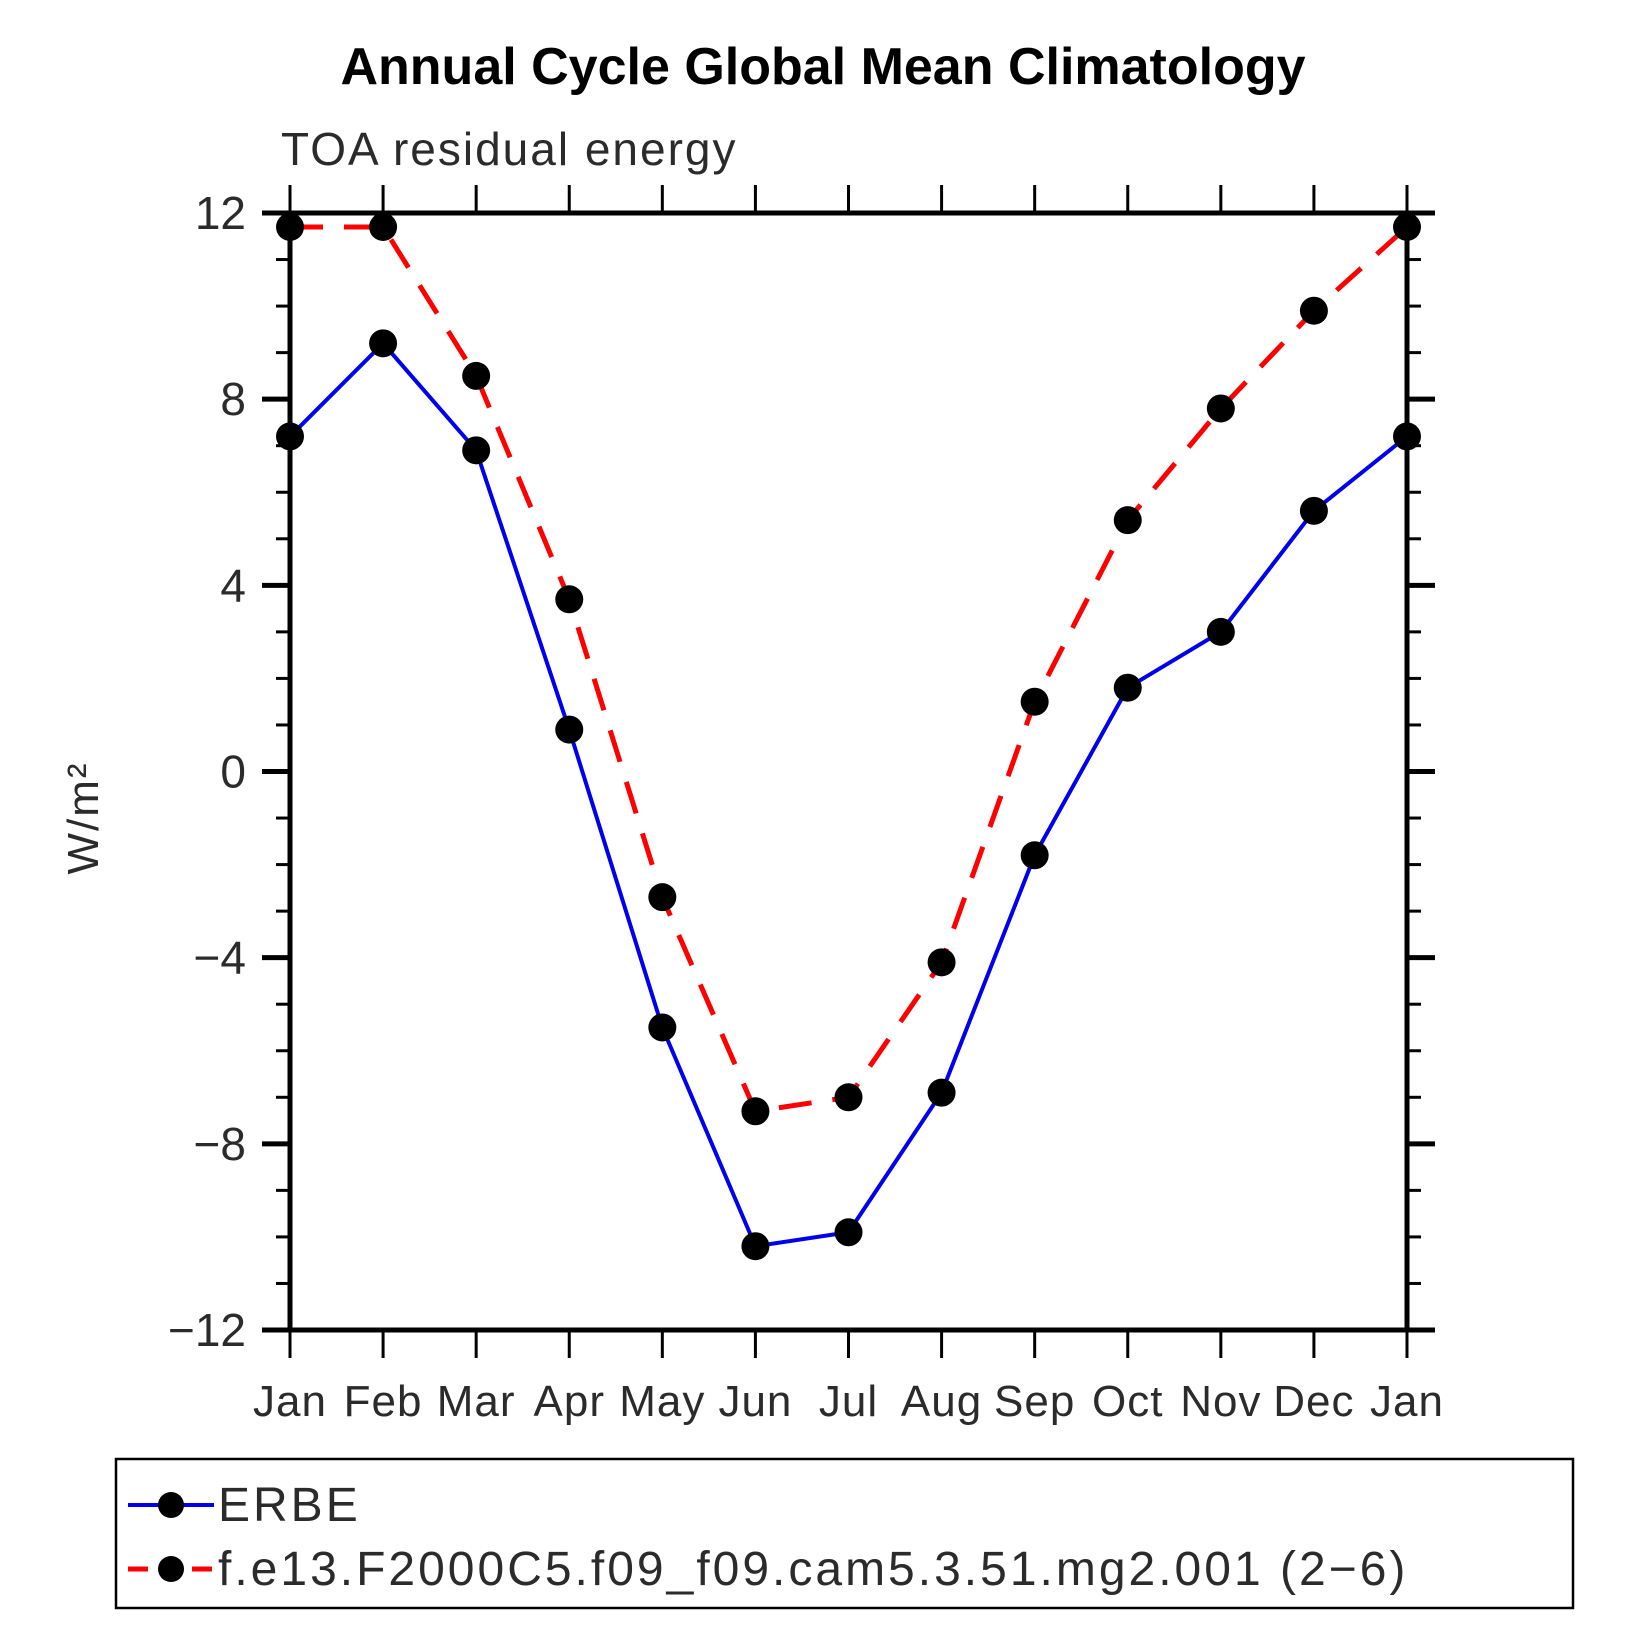 The image size is (1647, 1652). I want to click on chart-title: Annual Cycle Global Mean Climatology, so click(822, 67).